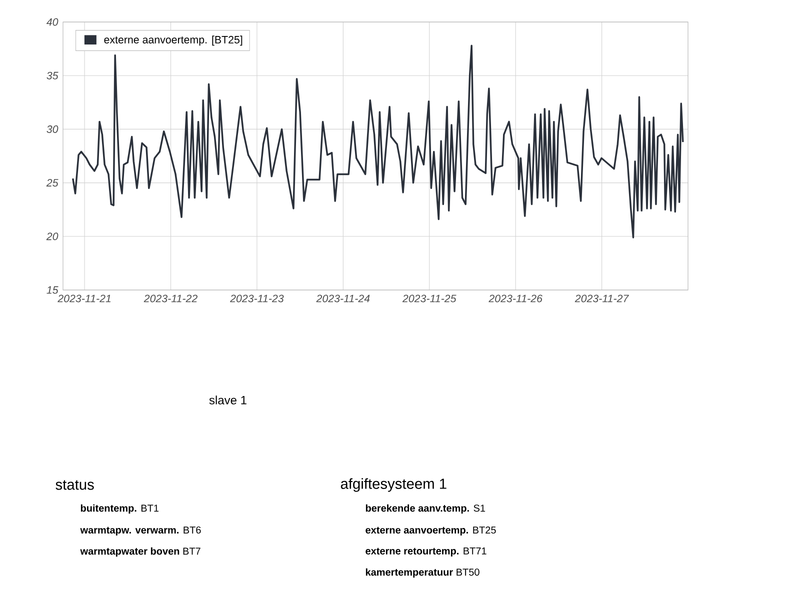 The image size is (800, 600). I want to click on x-tick-label: 2023-11-23, so click(257, 298).